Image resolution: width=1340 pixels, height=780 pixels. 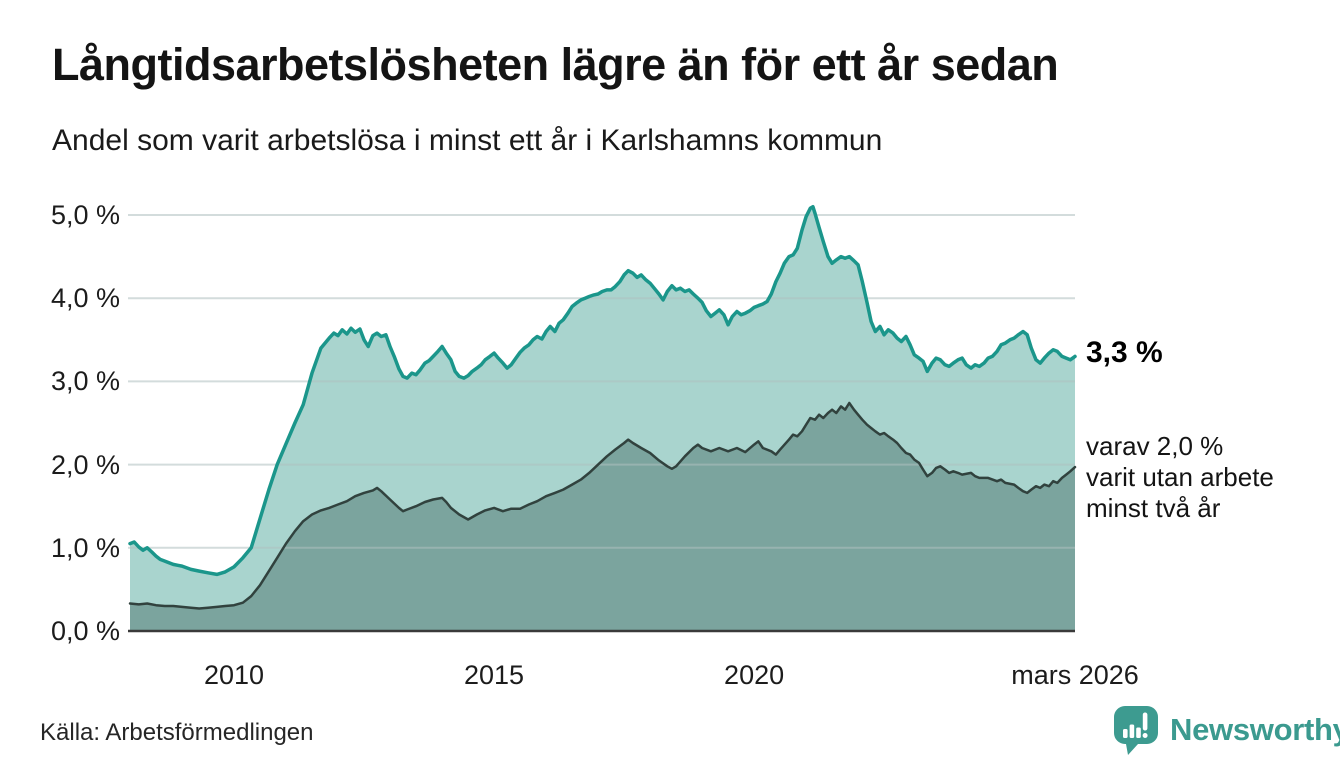 I want to click on newsworthy-wordmark: Newsworthy, so click(x=1255, y=729).